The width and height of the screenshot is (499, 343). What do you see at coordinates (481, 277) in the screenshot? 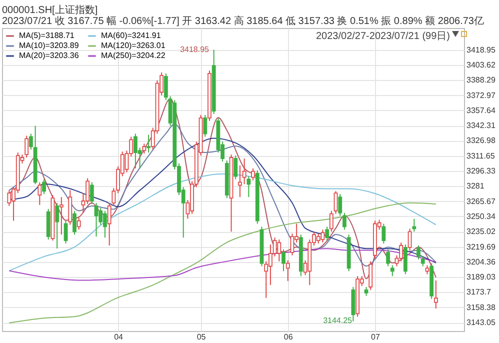
I see `y-tick-label: 3189.03` at bounding box center [481, 277].